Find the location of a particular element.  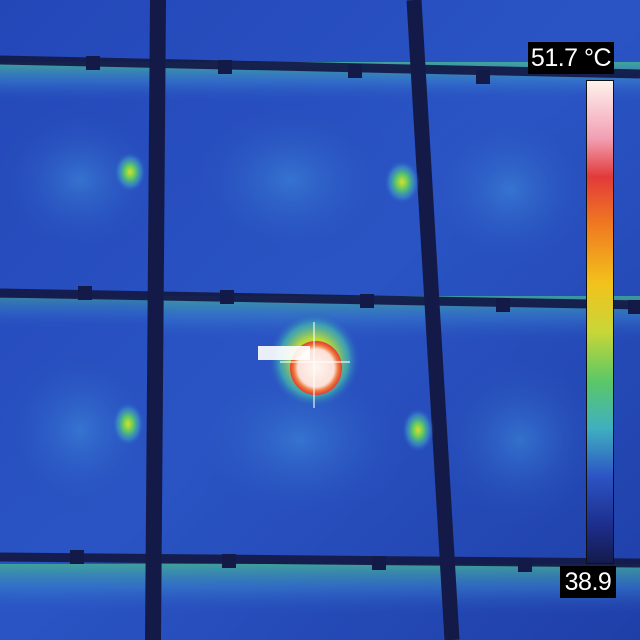

spot-marker-label is located at coordinates (284, 353).